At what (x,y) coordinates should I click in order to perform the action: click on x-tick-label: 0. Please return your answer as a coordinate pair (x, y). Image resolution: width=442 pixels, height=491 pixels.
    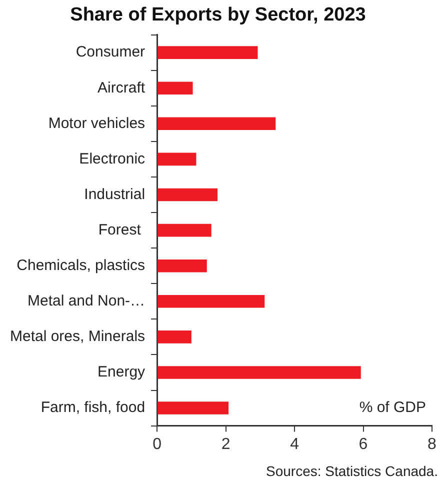
    Looking at the image, I should click on (157, 444).